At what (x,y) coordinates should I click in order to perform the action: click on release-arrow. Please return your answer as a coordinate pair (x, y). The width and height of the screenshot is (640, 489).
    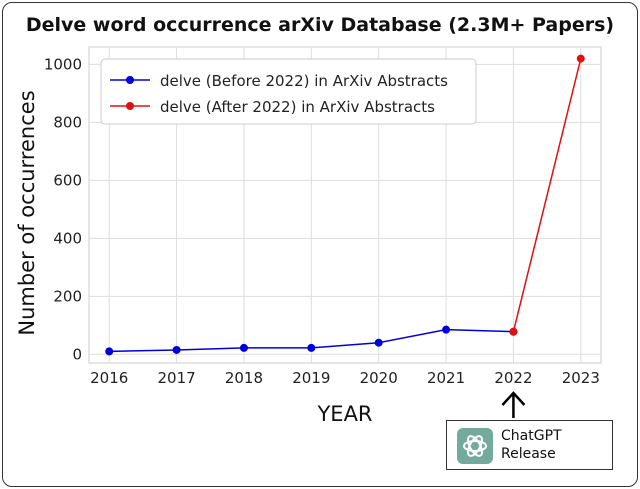
    Looking at the image, I should click on (513, 404).